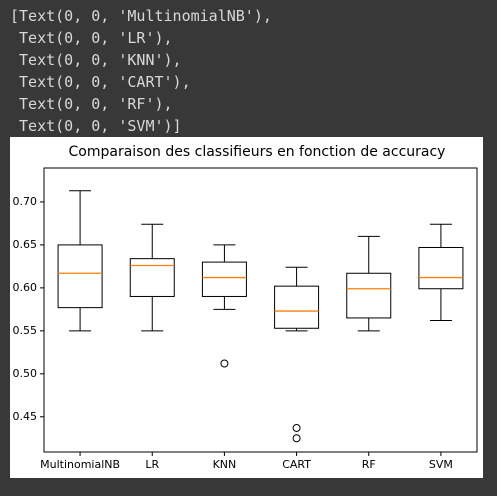 This screenshot has width=497, height=496. Describe the element at coordinates (25, 287) in the screenshot. I see `y-tick-label: 0.60` at that location.